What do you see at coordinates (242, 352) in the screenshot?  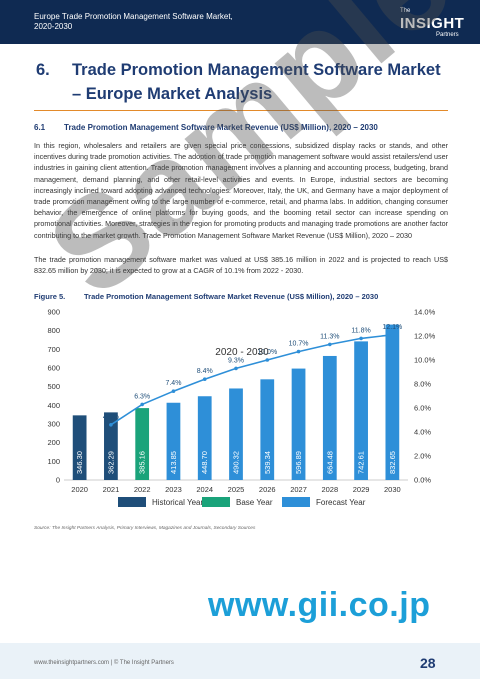 I see `cagr-label: 2020 - 2030` at bounding box center [242, 352].